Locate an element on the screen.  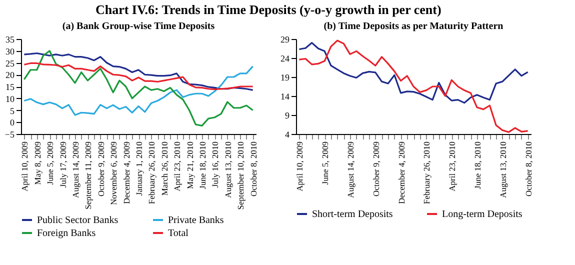
y-tick-label: −5 is located at coordinates (9, 135).